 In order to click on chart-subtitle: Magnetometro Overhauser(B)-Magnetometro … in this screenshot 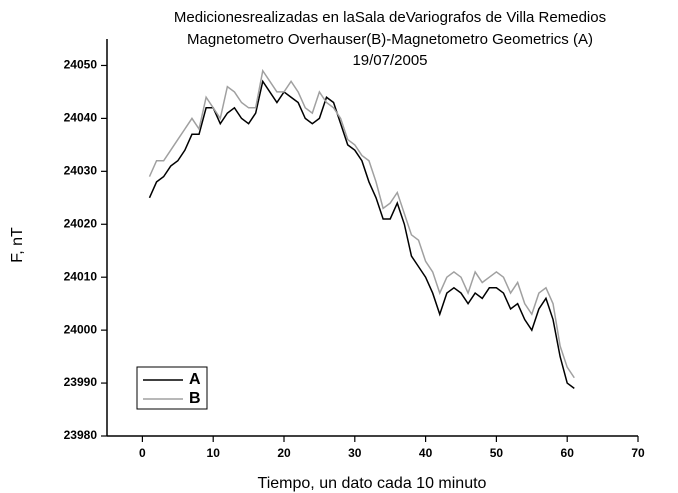, I will do `click(390, 39)`.